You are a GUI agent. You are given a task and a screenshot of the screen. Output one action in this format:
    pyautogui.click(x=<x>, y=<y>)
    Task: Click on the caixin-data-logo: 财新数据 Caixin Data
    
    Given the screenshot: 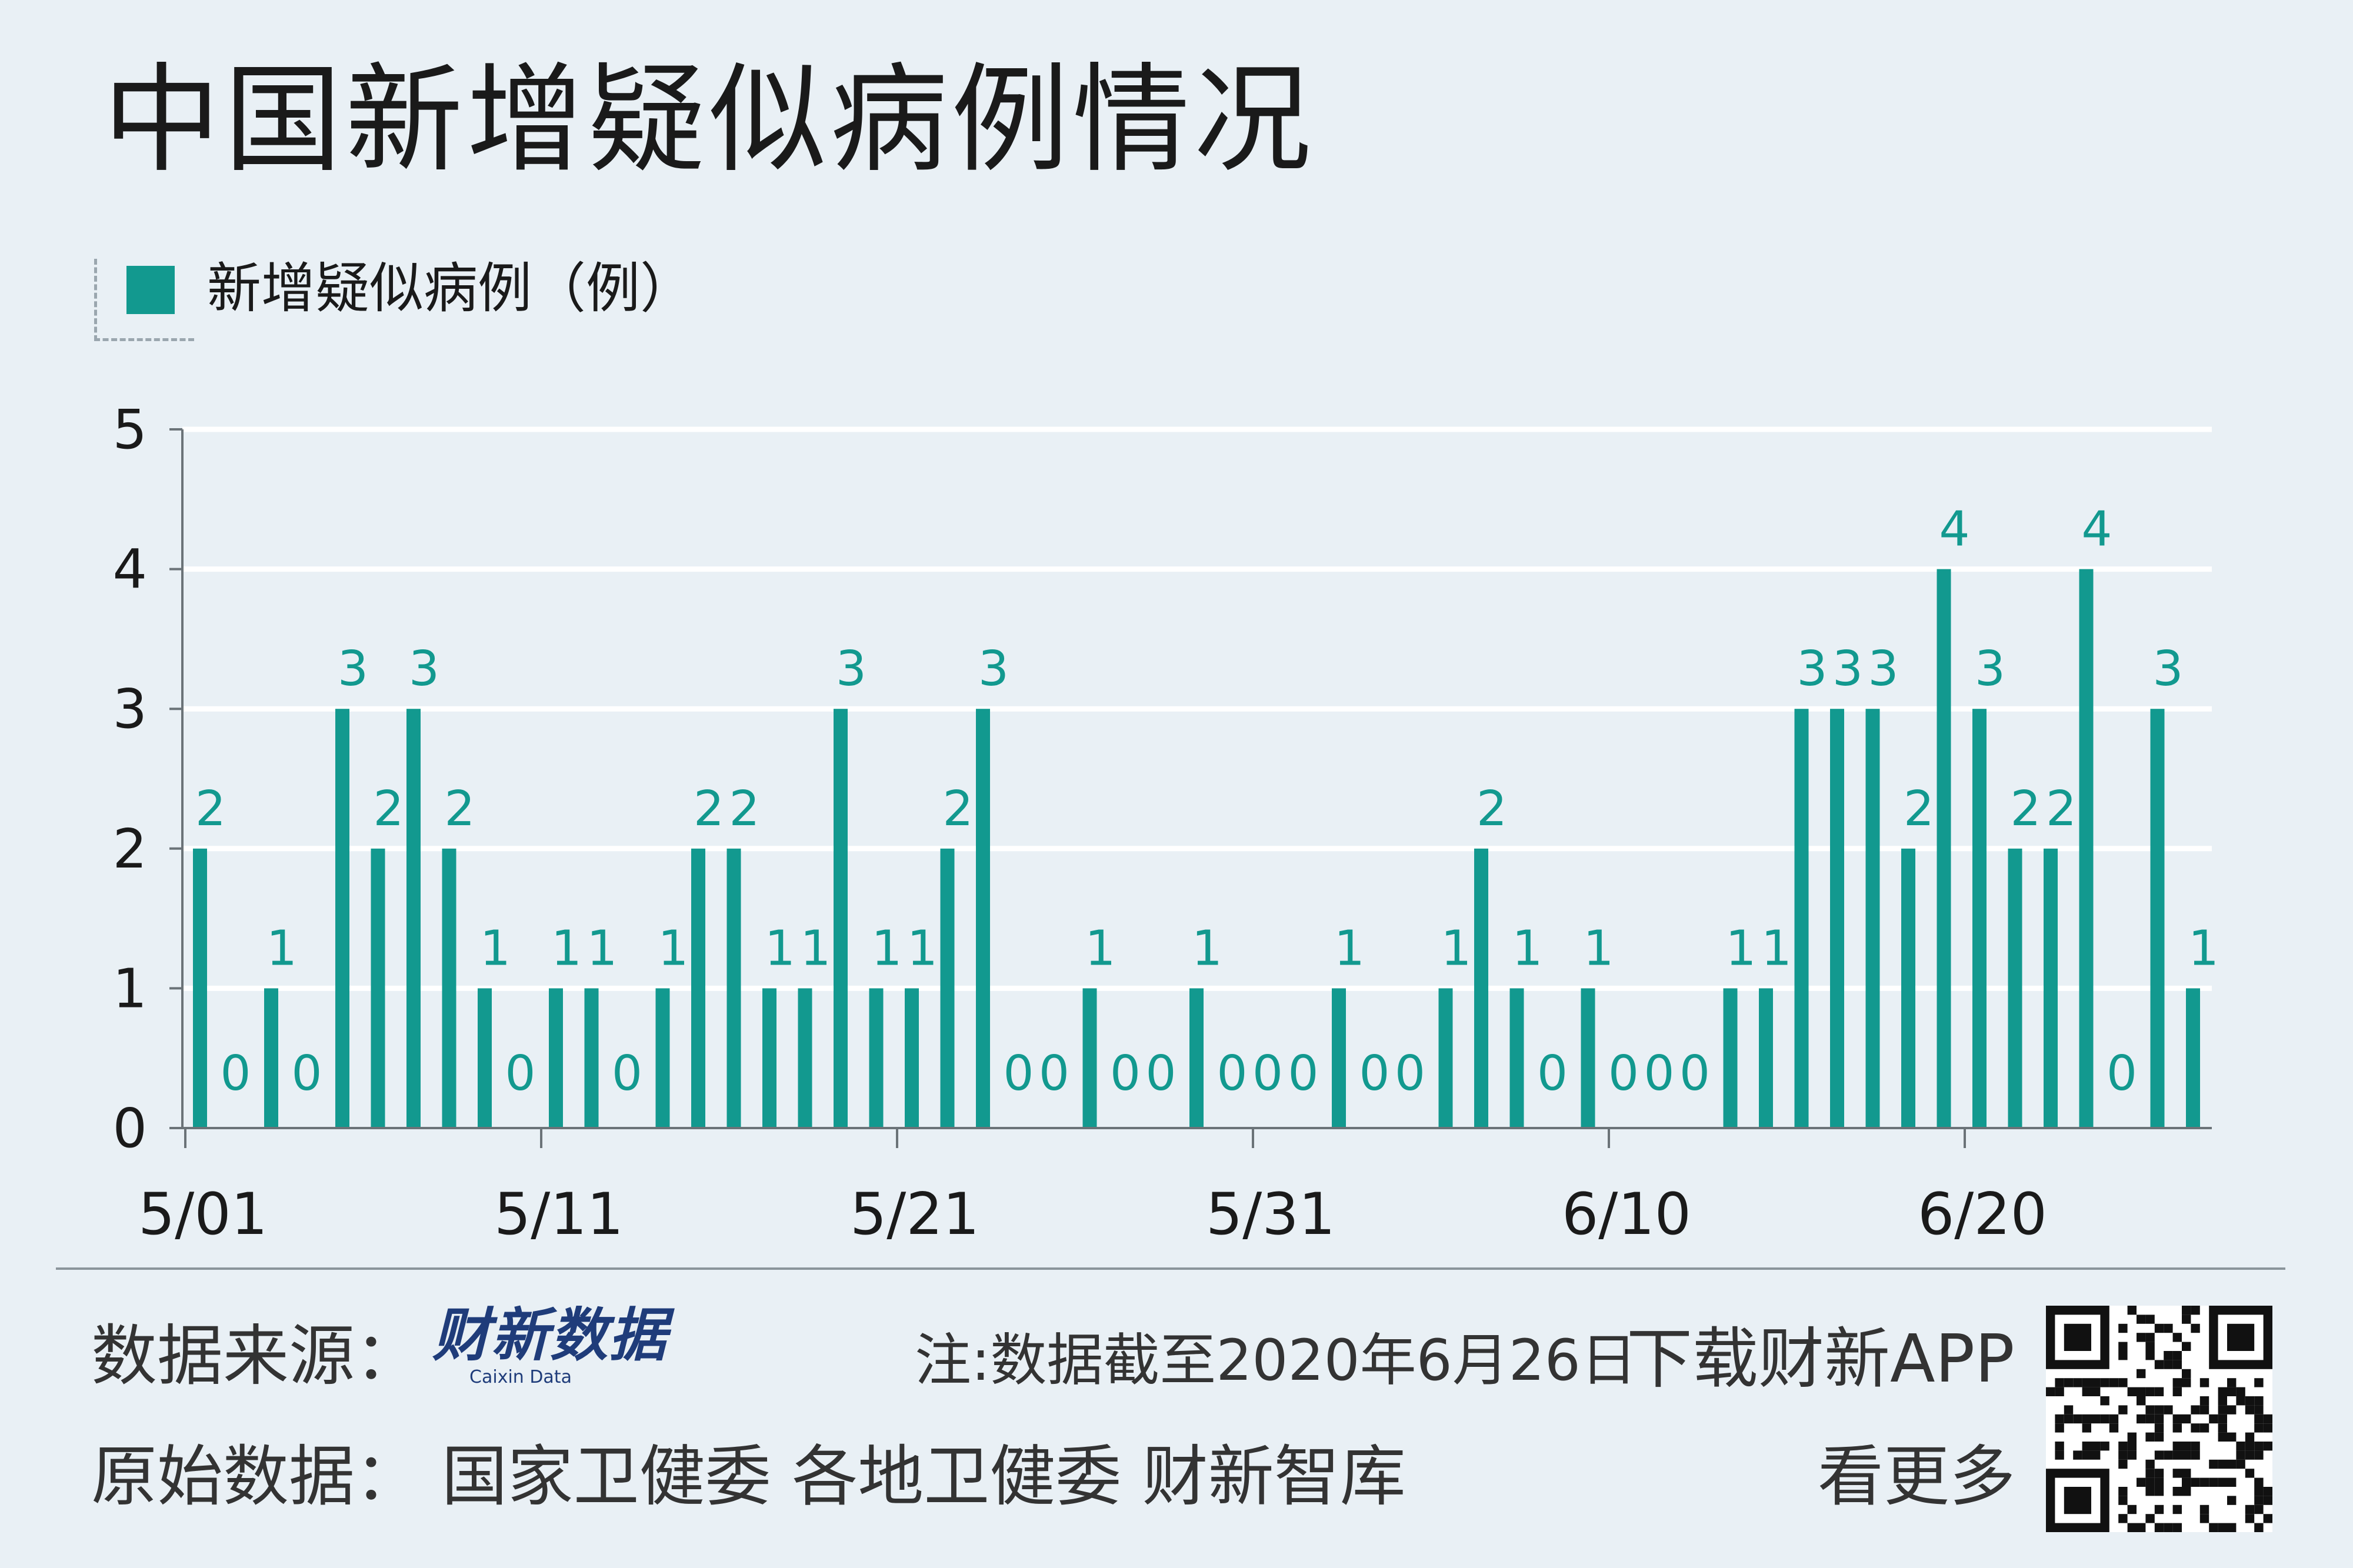 What is the action you would take?
    pyautogui.click(x=550, y=1354)
    